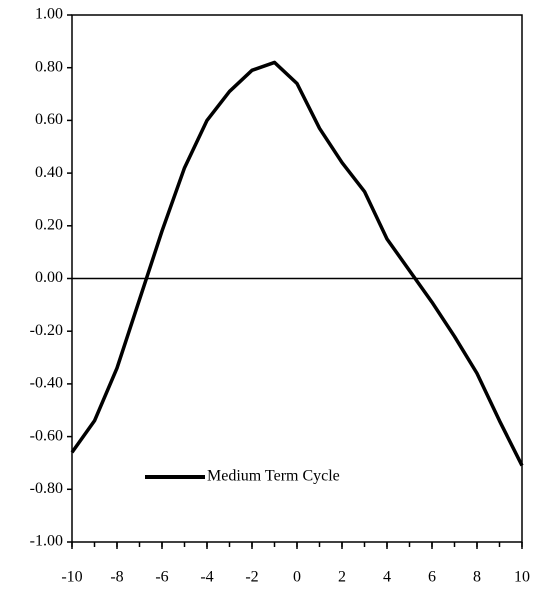 The image size is (538, 594). Describe the element at coordinates (49, 277) in the screenshot. I see `y-tick-label: 0.00` at that location.